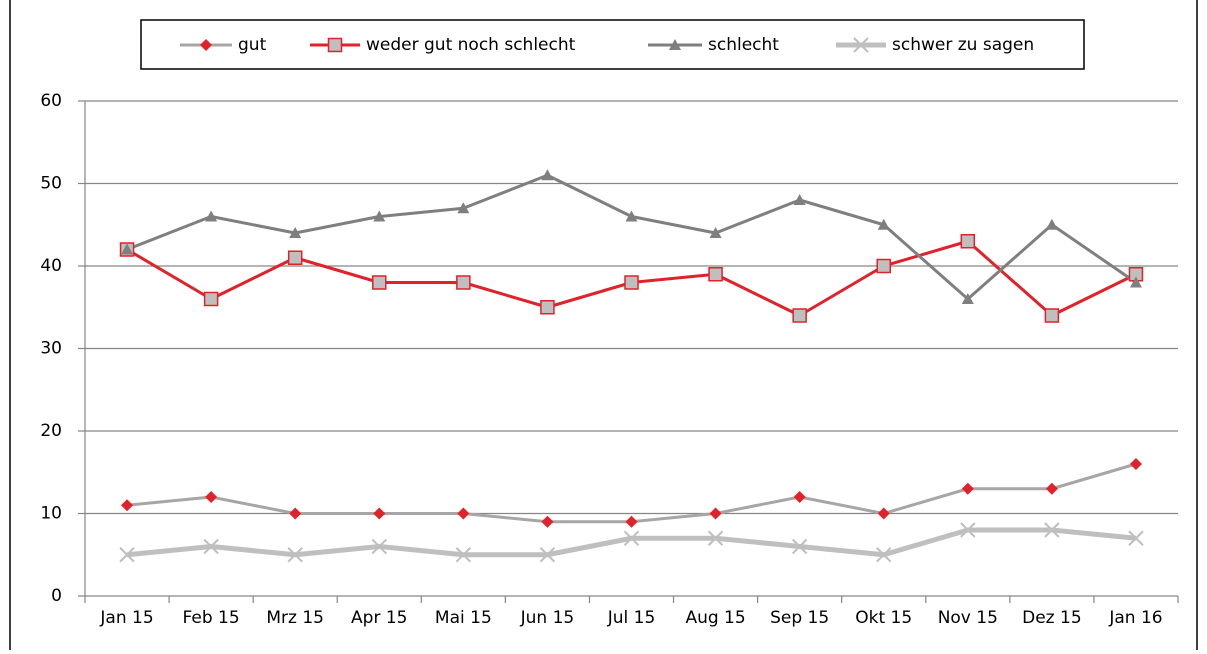  Describe the element at coordinates (211, 618) in the screenshot. I see `x-tick-label: Feb 15` at that location.